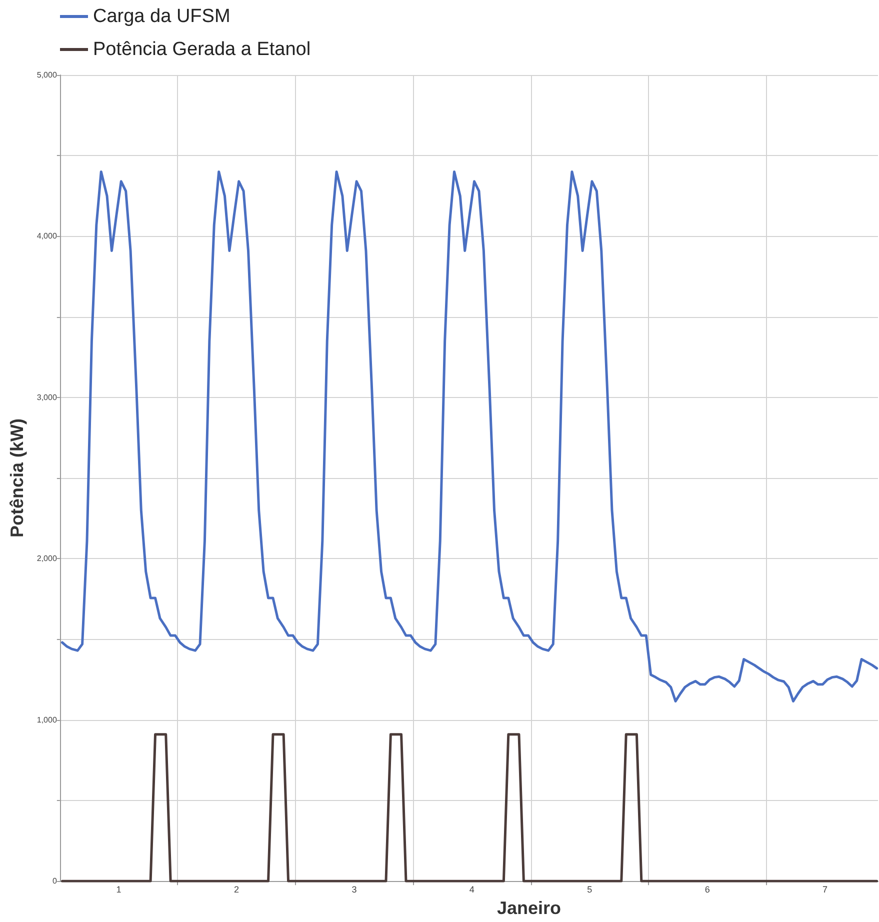  I want to click on x-tick-label: 6, so click(707, 889).